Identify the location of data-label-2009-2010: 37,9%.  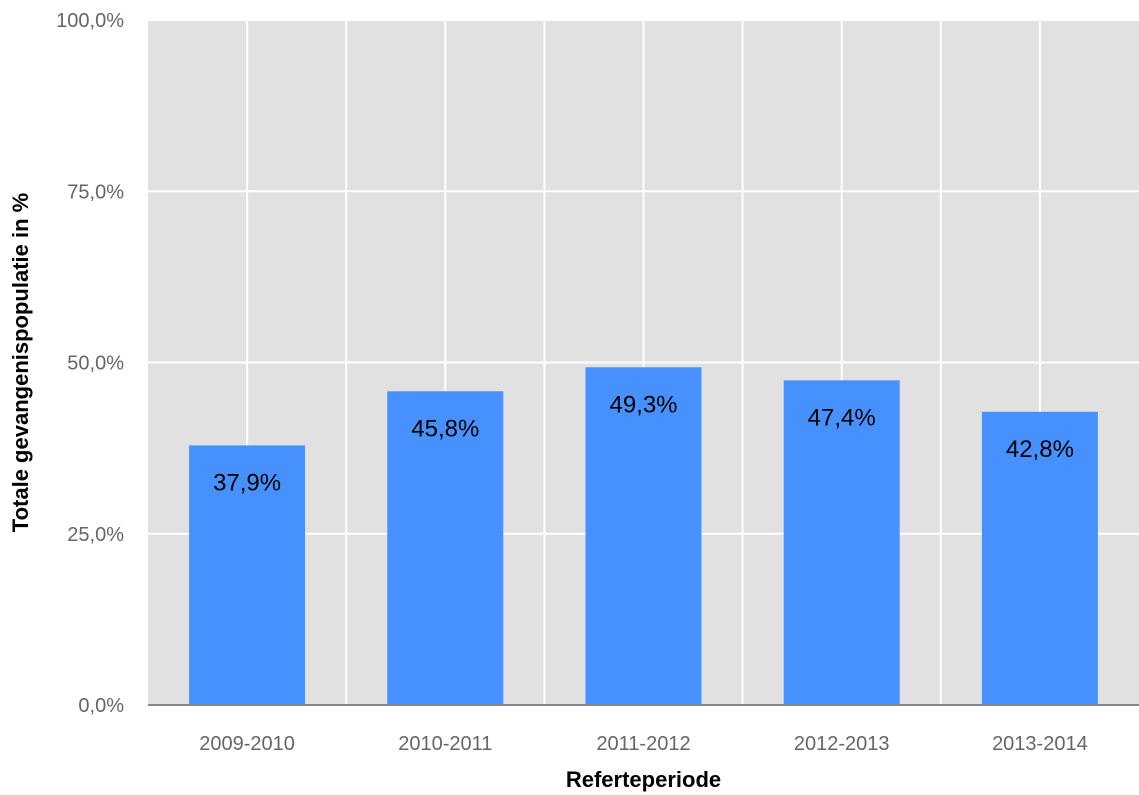
(247, 482).